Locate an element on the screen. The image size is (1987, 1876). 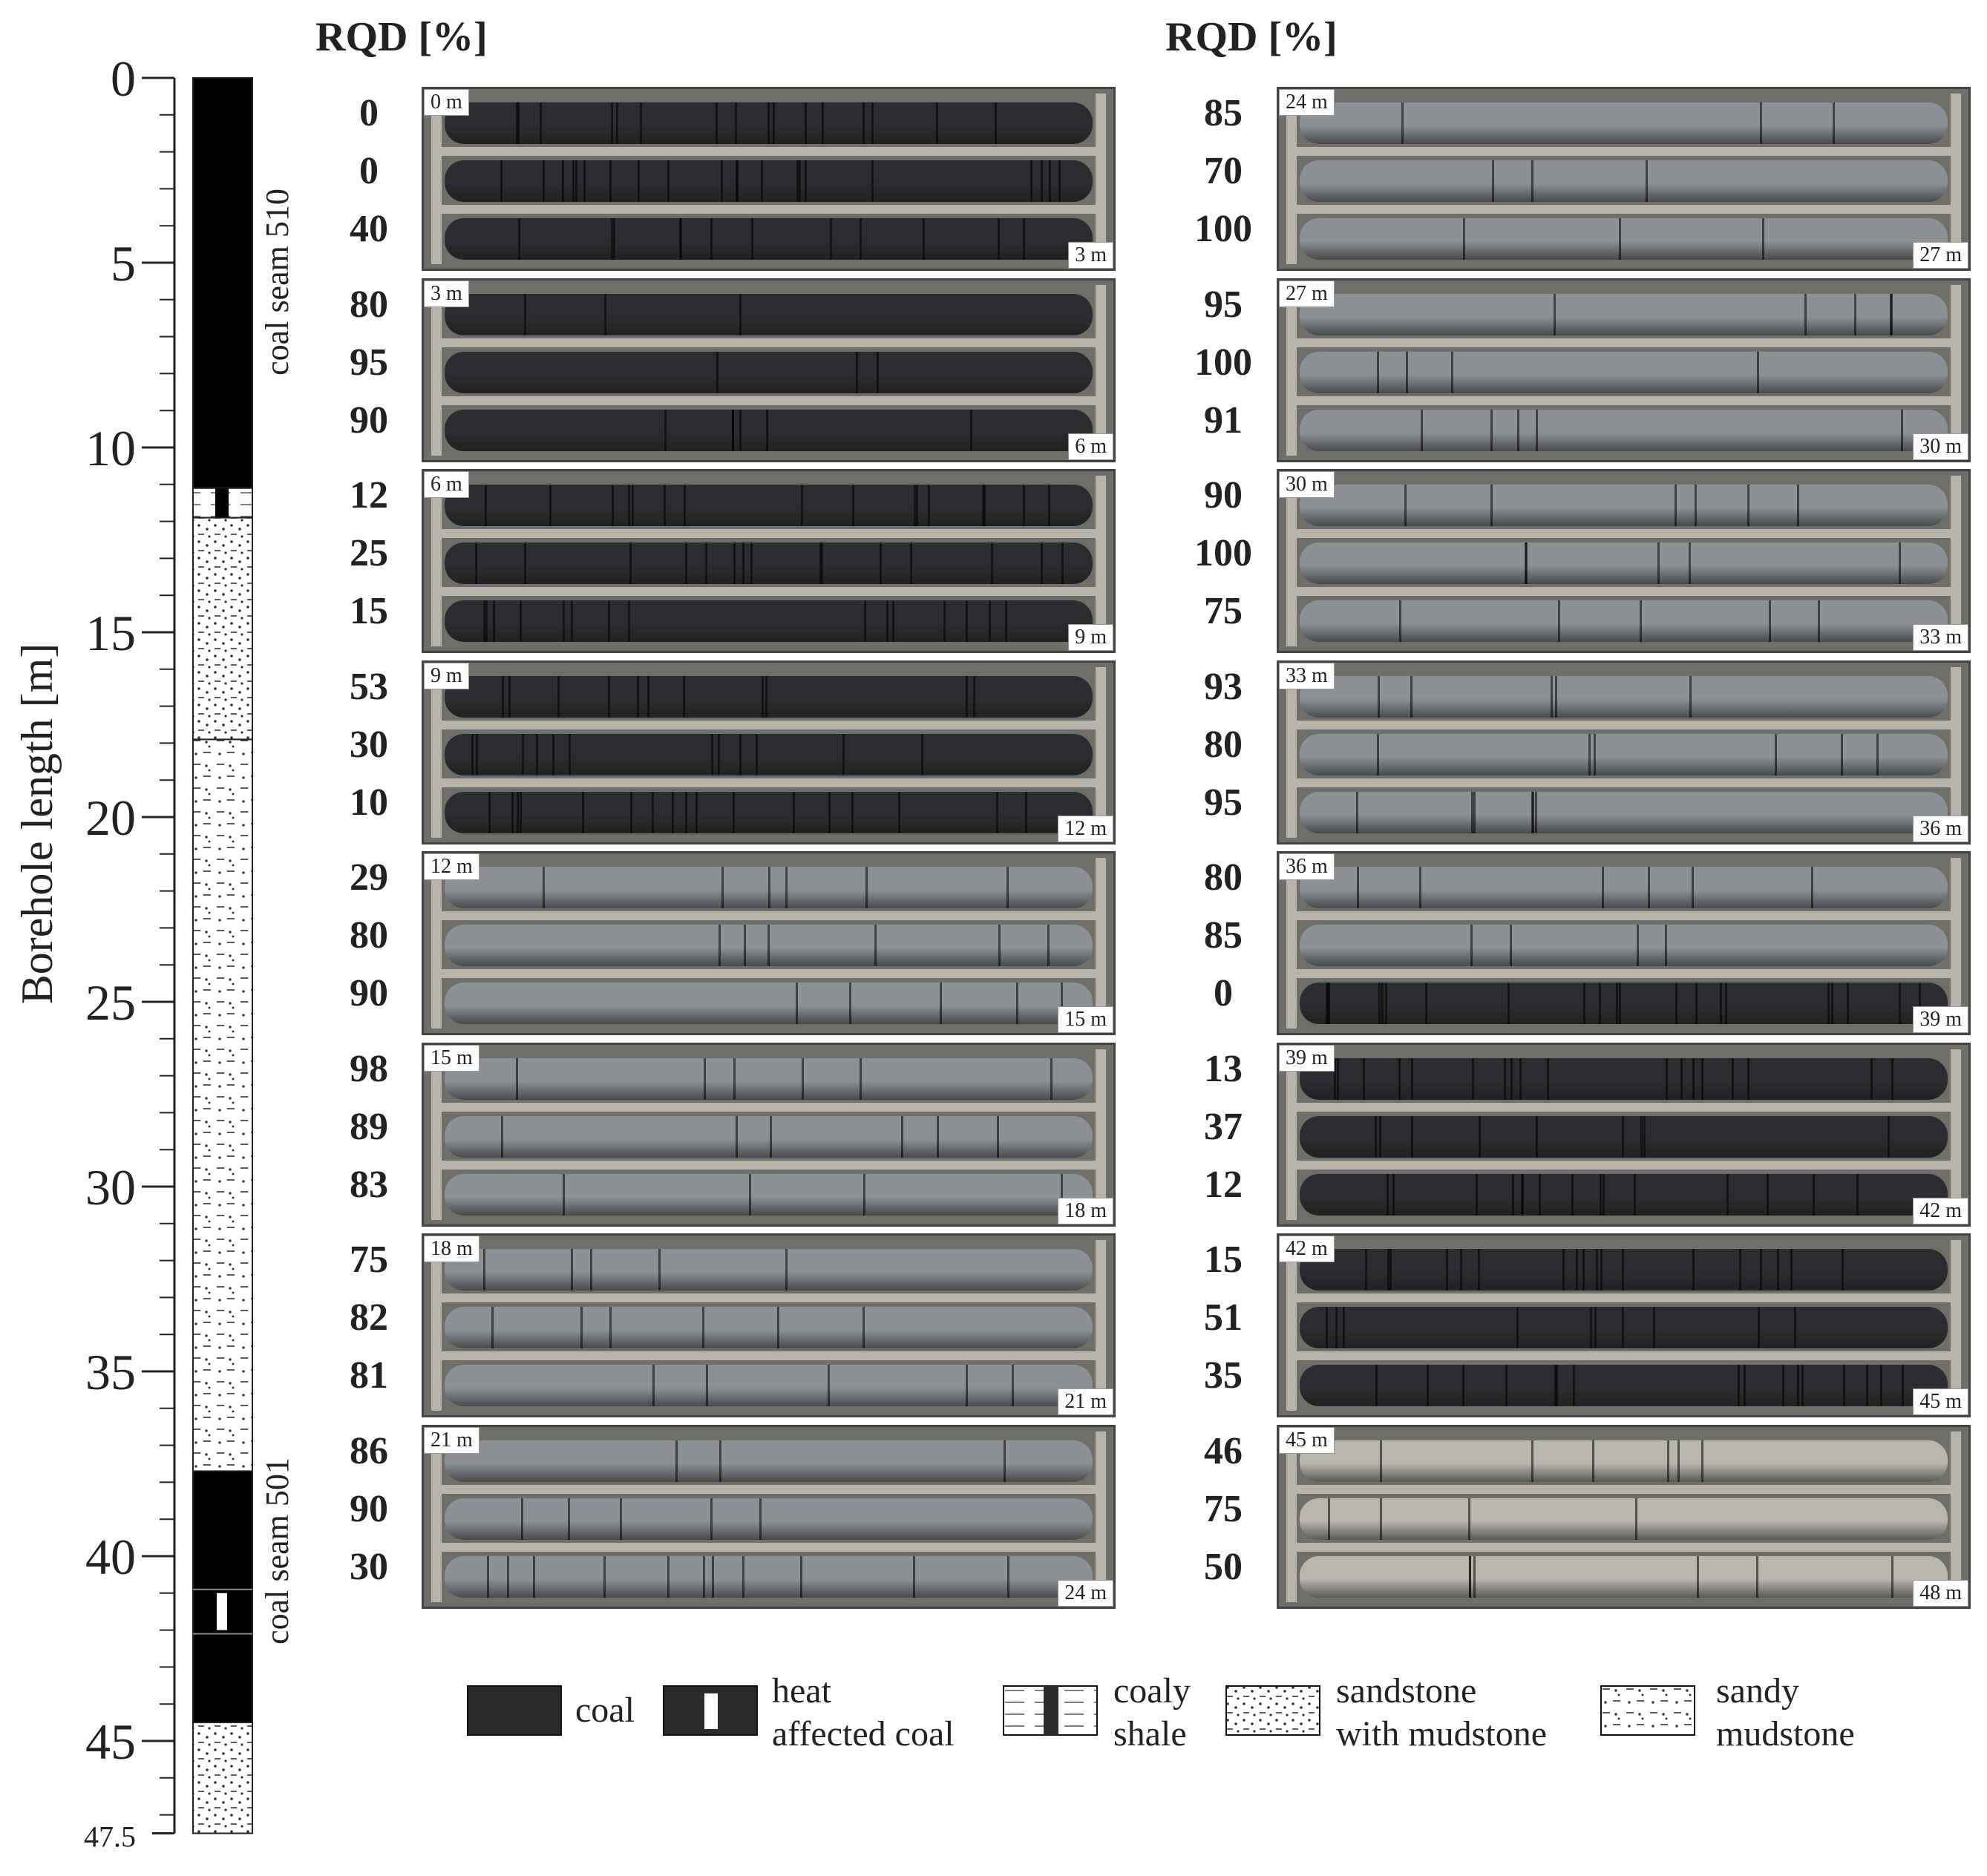
rqd-value: 51 is located at coordinates (1223, 1317).